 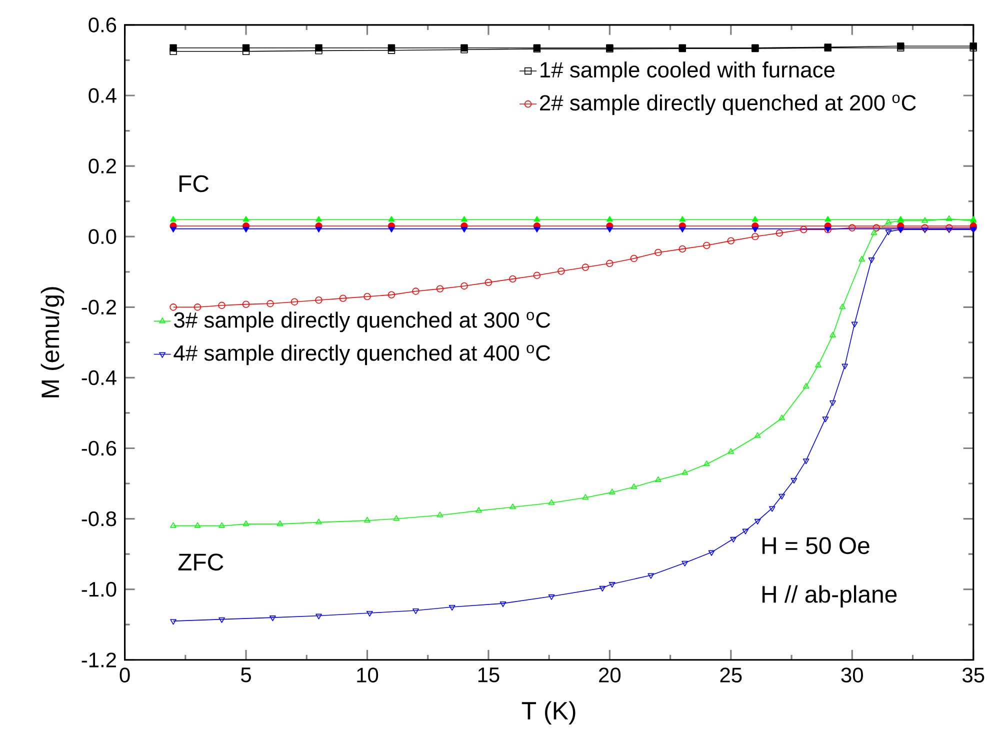 What do you see at coordinates (367, 675) in the screenshot?
I see `x-tick-label: 10` at bounding box center [367, 675].